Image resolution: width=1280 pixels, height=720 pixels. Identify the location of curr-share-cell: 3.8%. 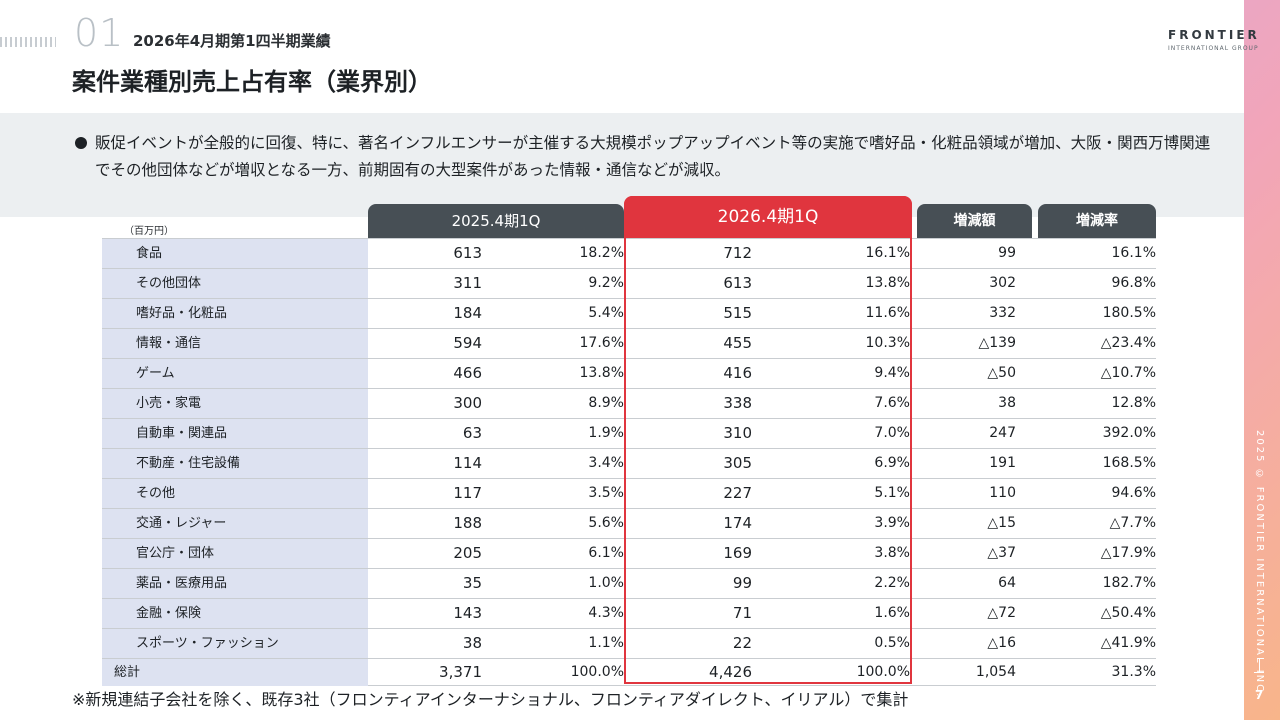
(892, 553).